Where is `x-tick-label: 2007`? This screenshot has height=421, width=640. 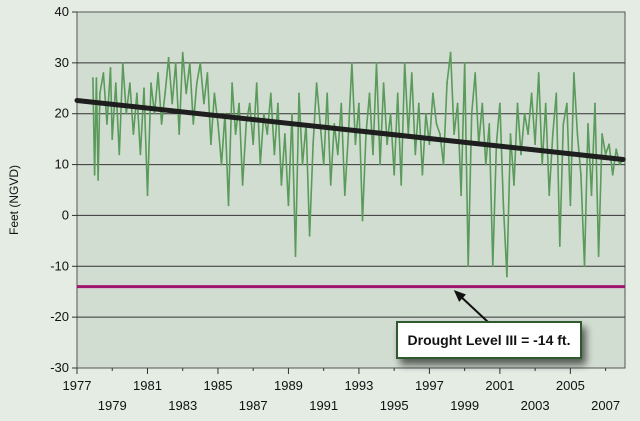
x-tick-label: 2007 is located at coordinates (605, 405).